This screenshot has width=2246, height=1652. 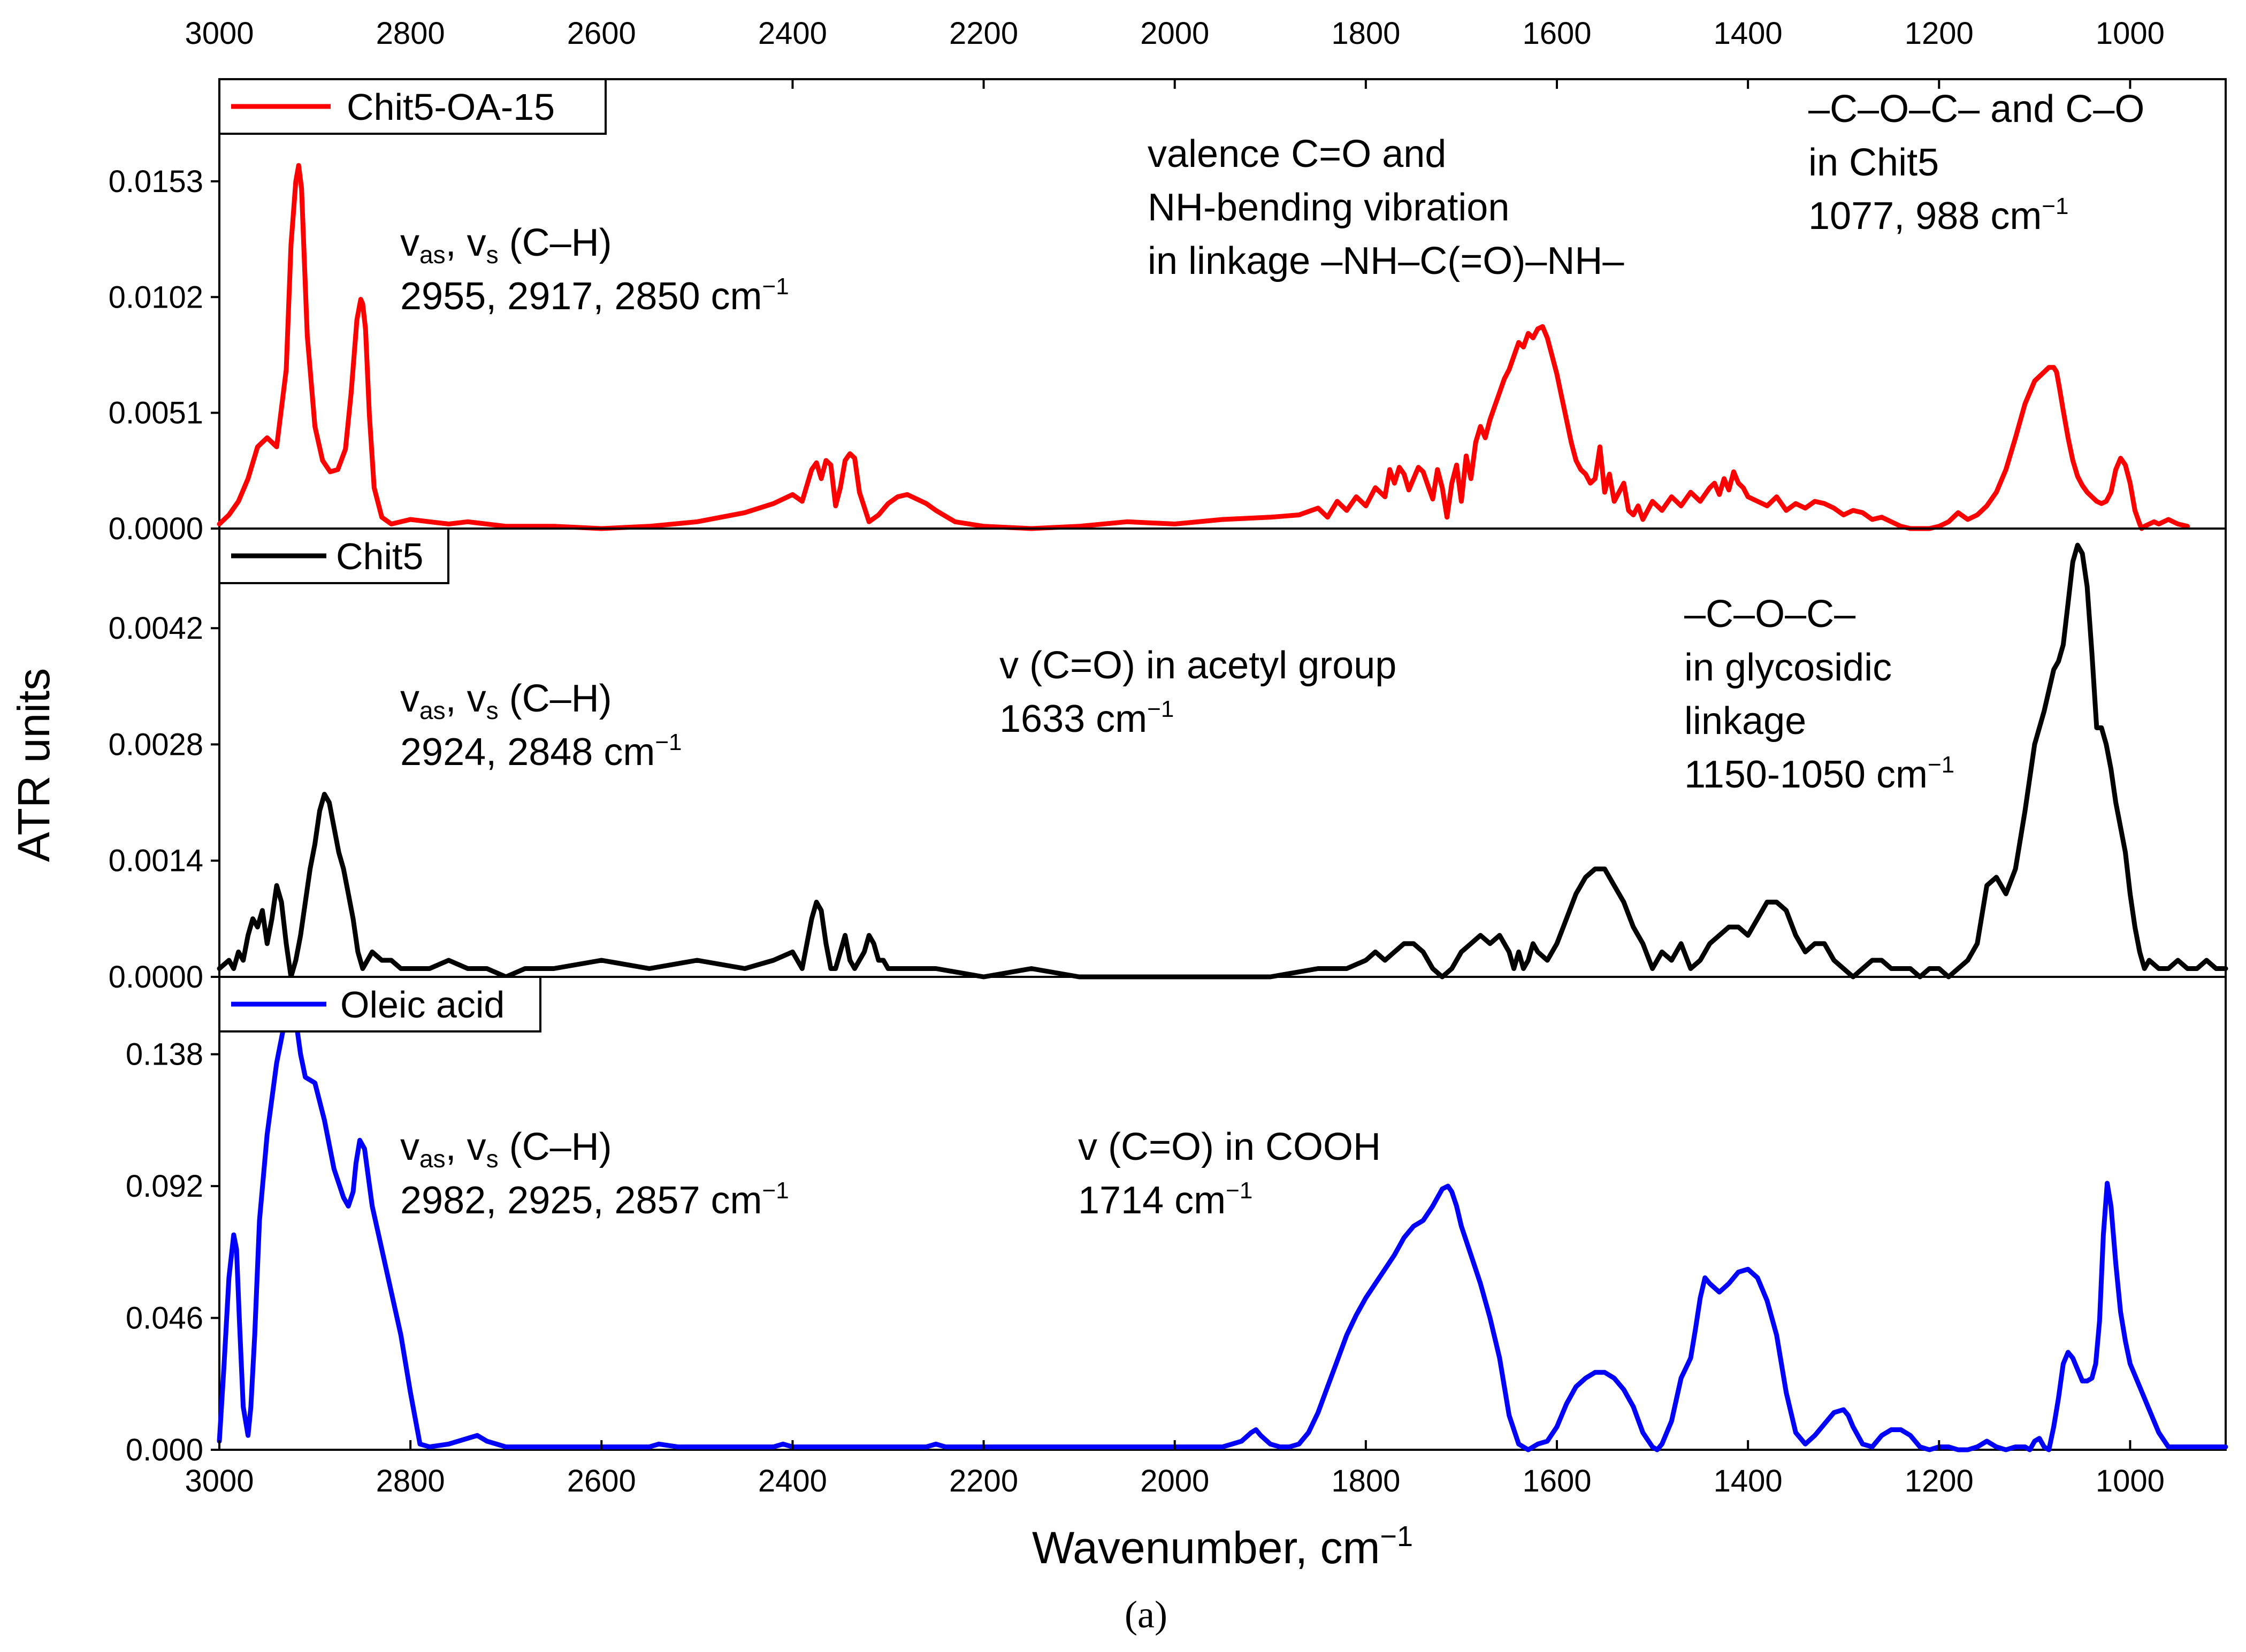 What do you see at coordinates (156, 297) in the screenshot?
I see `y-tick-label: 0.0102` at bounding box center [156, 297].